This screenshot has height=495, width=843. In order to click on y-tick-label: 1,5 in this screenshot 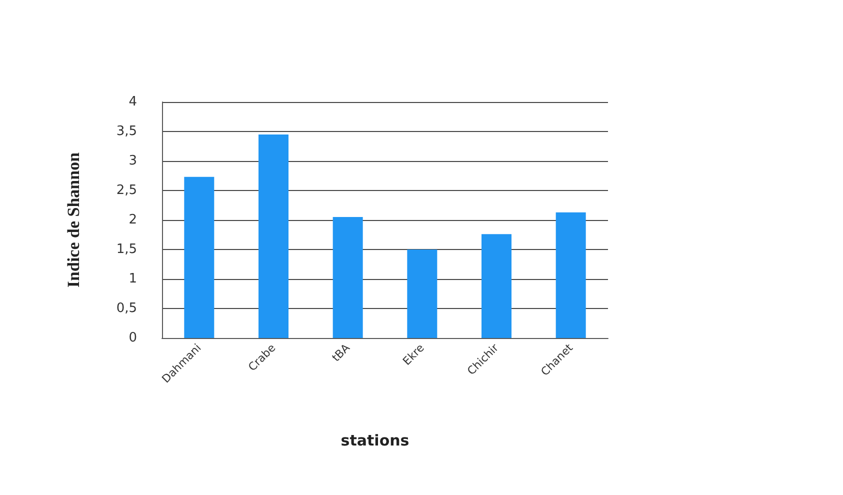, I will do `click(126, 249)`.